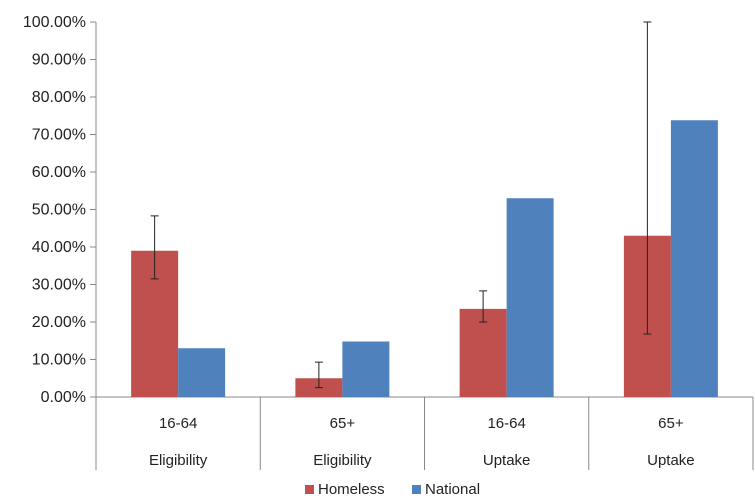  I want to click on y-tick-label: 80.00%, so click(59, 97).